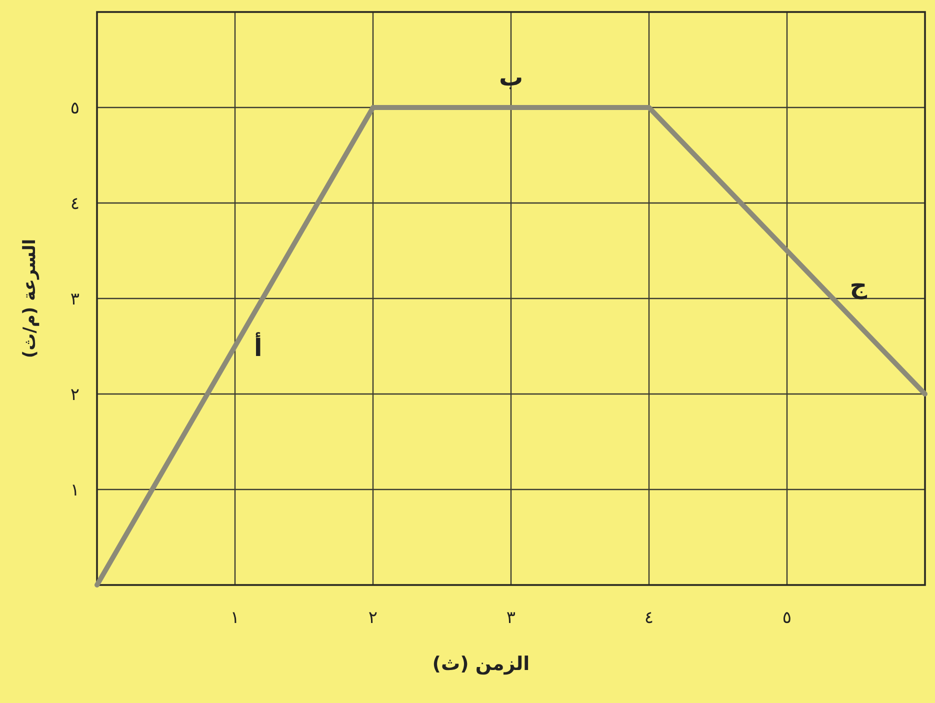 The image size is (935, 703). Describe the element at coordinates (481, 664) in the screenshot. I see `x-axis-title: الزمن (ث)` at that location.